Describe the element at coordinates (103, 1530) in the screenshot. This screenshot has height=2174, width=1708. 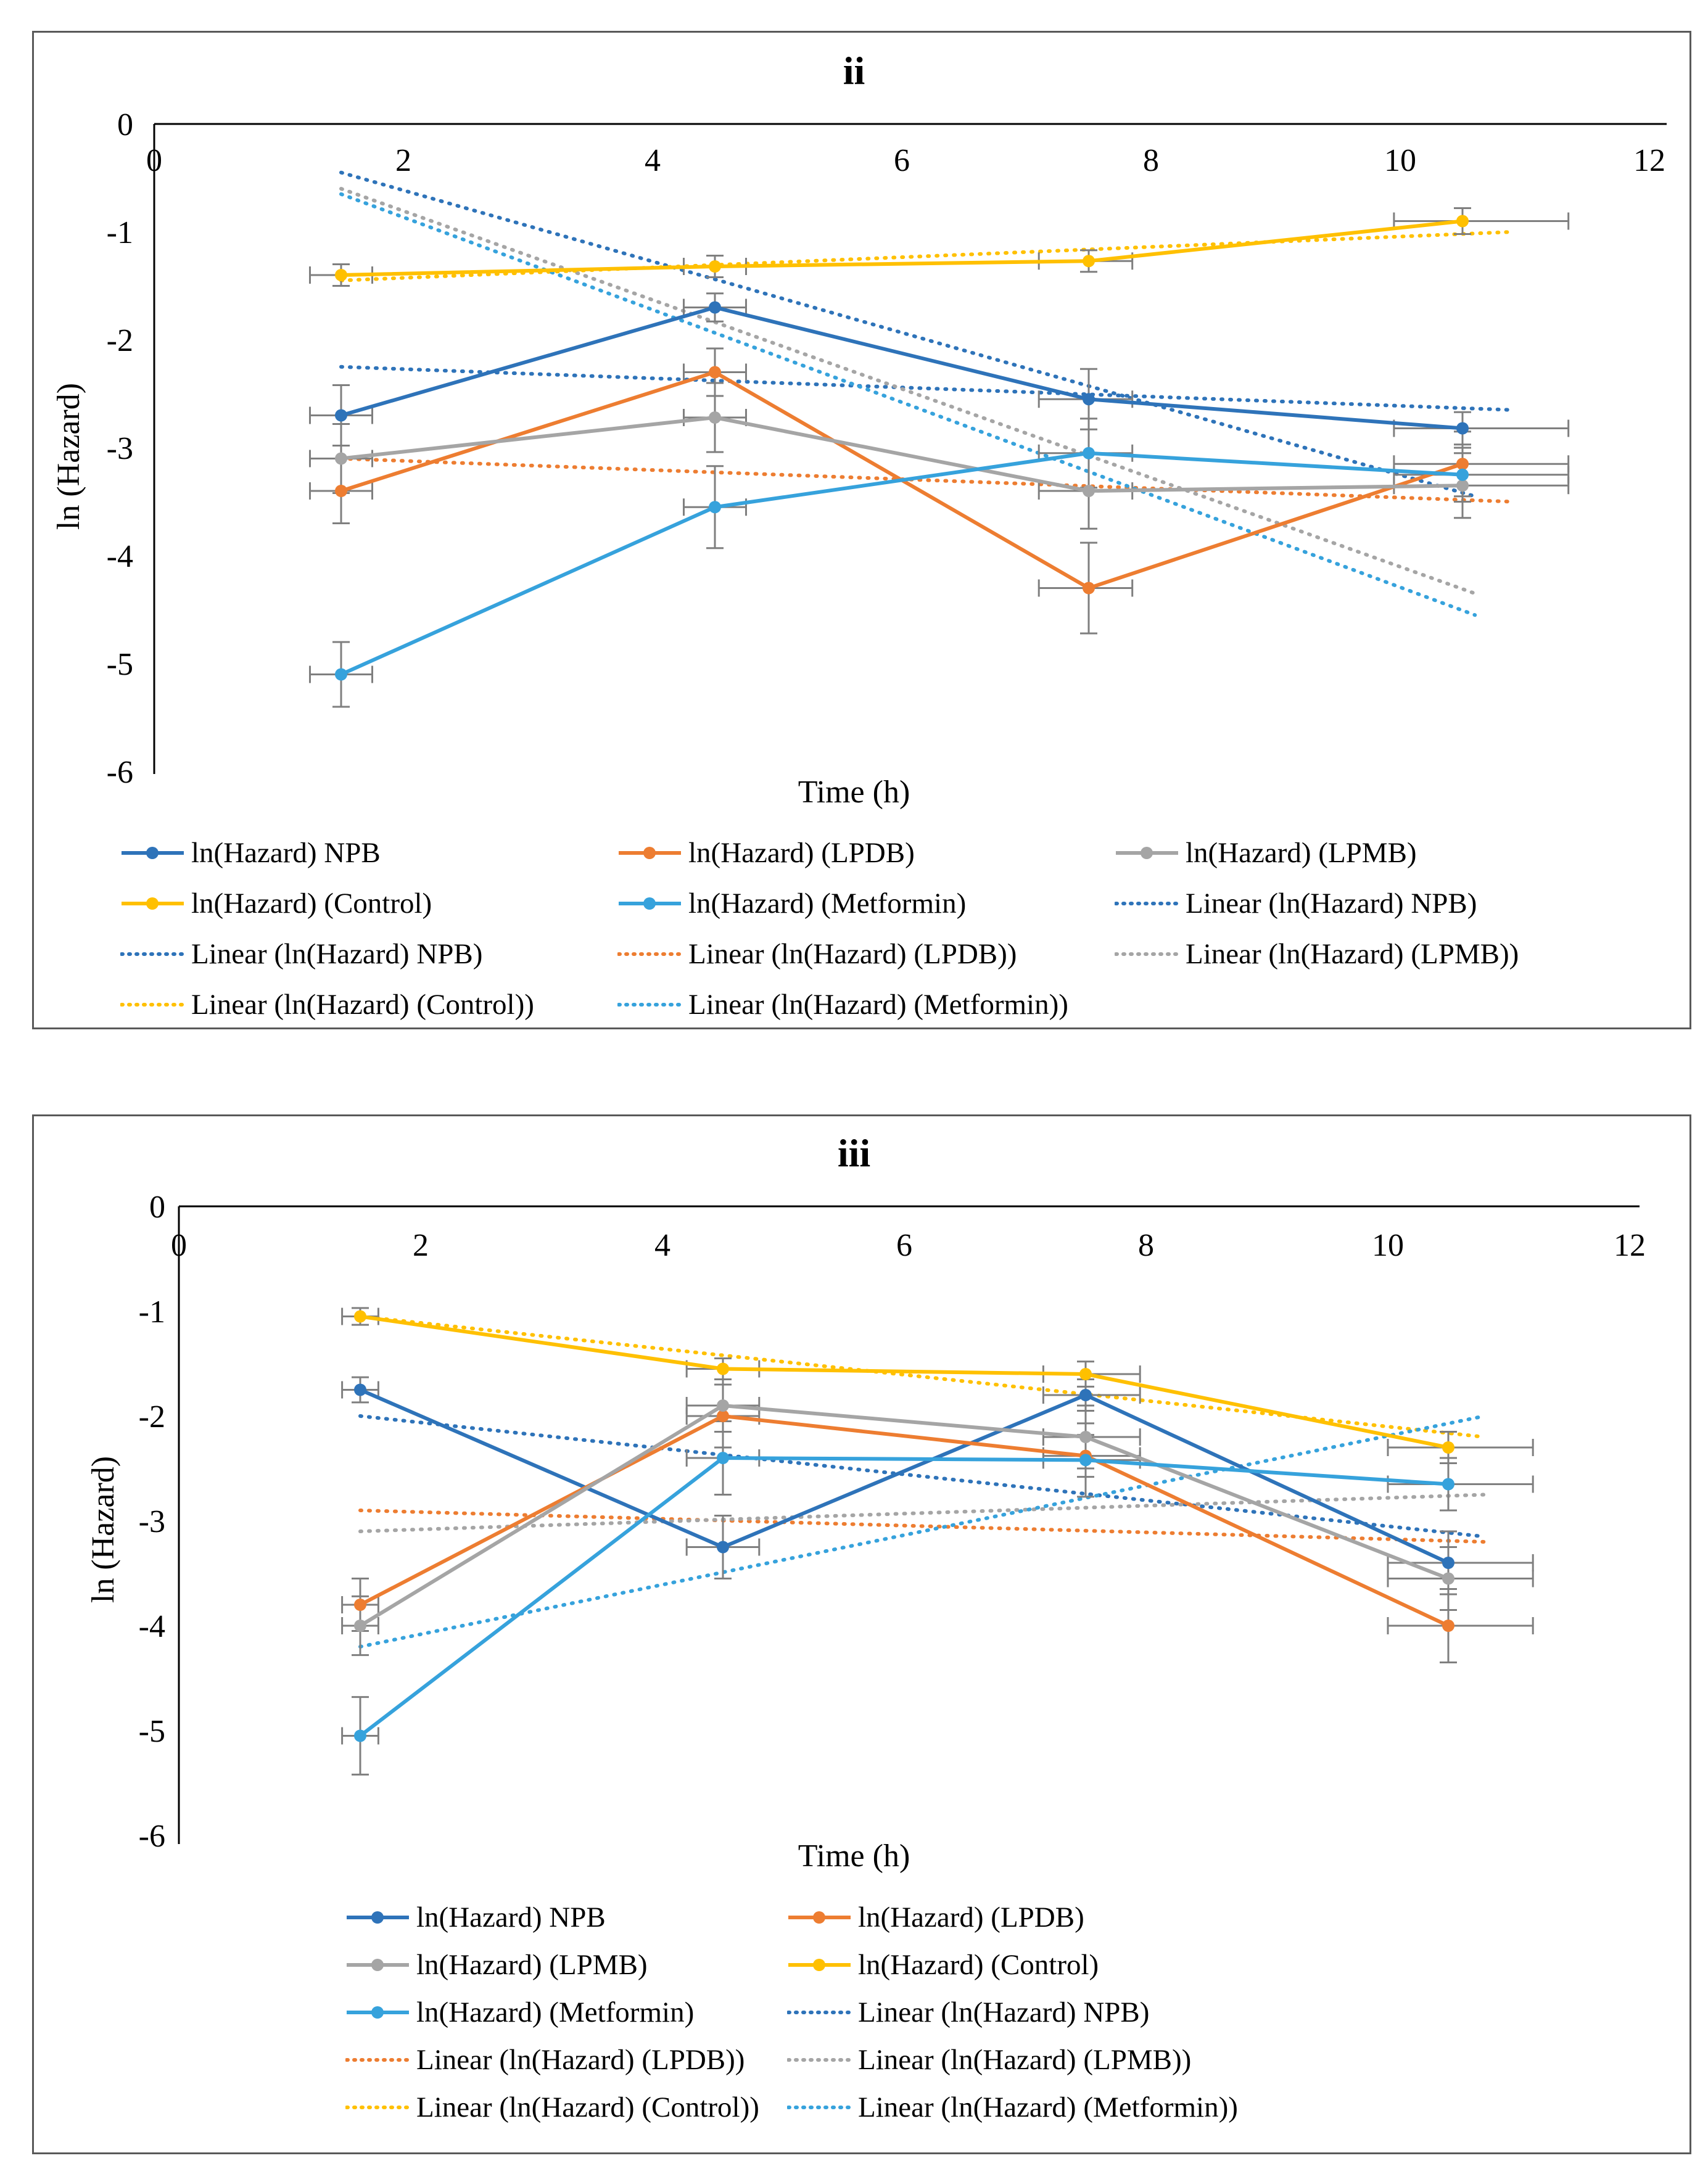
I see `chart-iii-yaxis-title: ln (Hazard)` at that location.